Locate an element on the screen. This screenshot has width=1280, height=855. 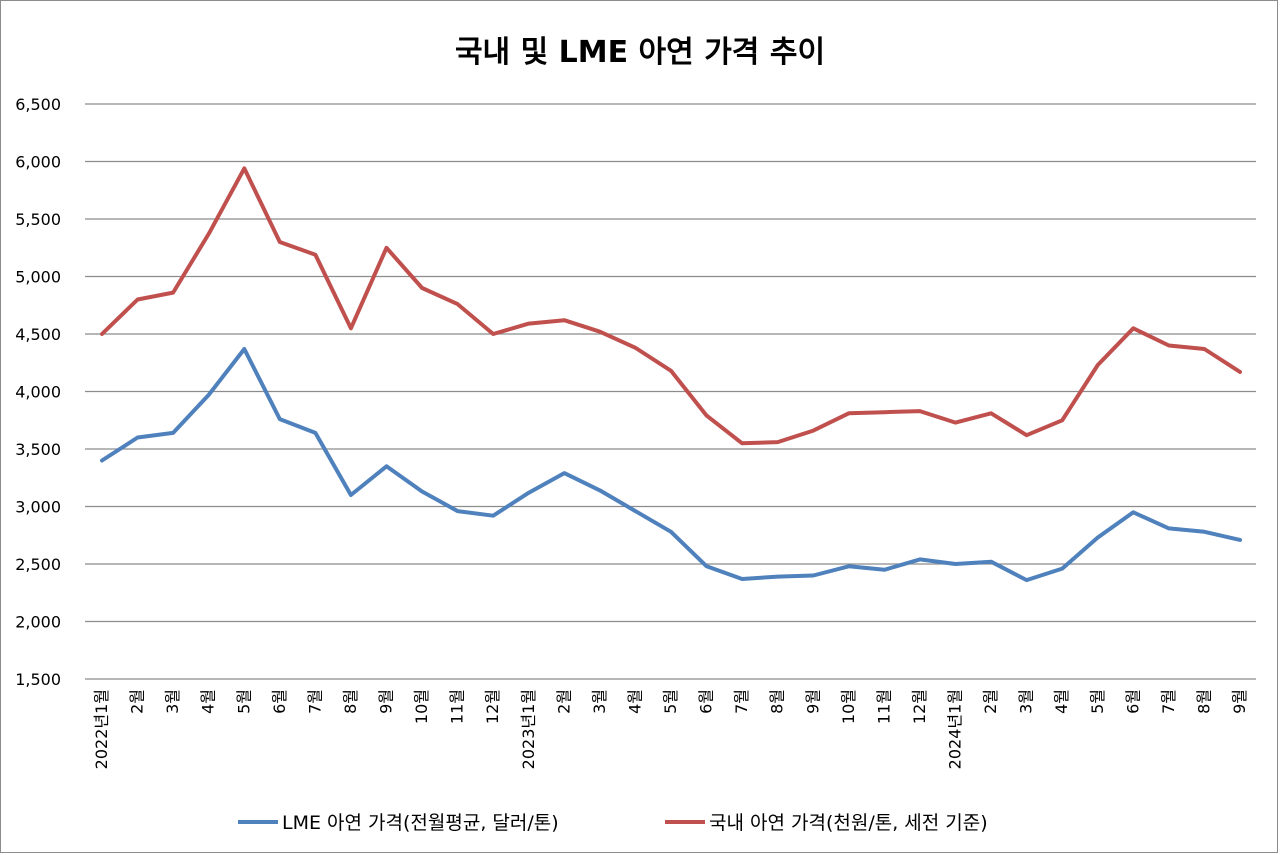
y-tick-label: 5,500 is located at coordinates (38, 219).